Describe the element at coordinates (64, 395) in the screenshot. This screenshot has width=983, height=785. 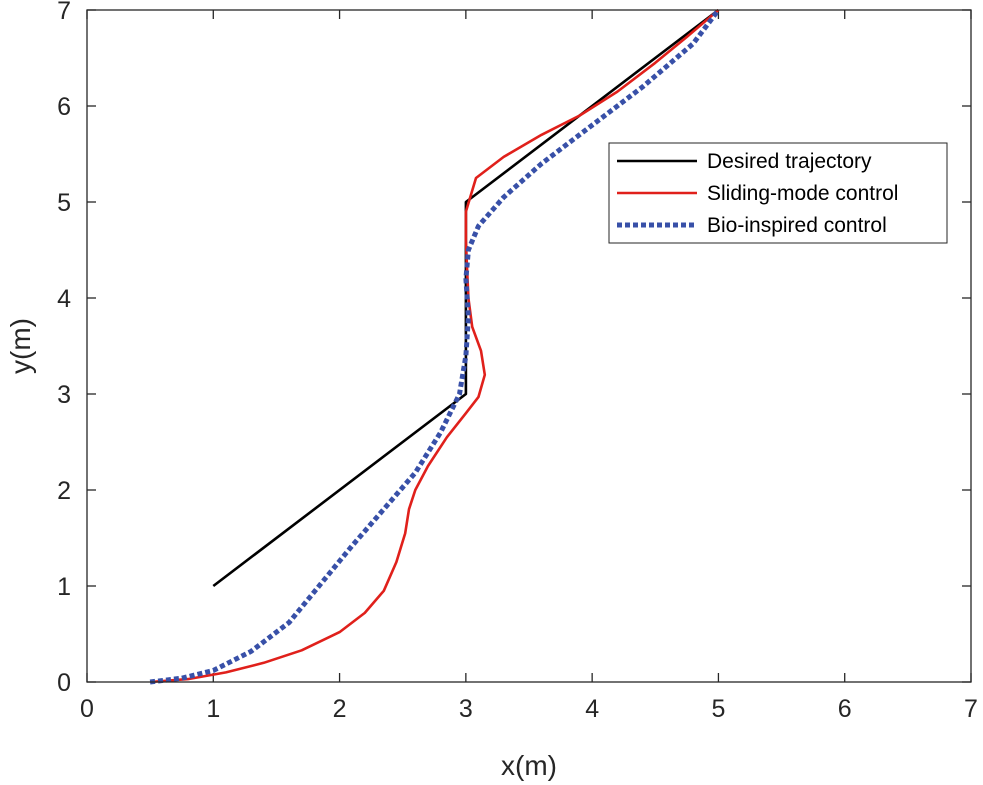
I see `y-tick-label: 3` at that location.